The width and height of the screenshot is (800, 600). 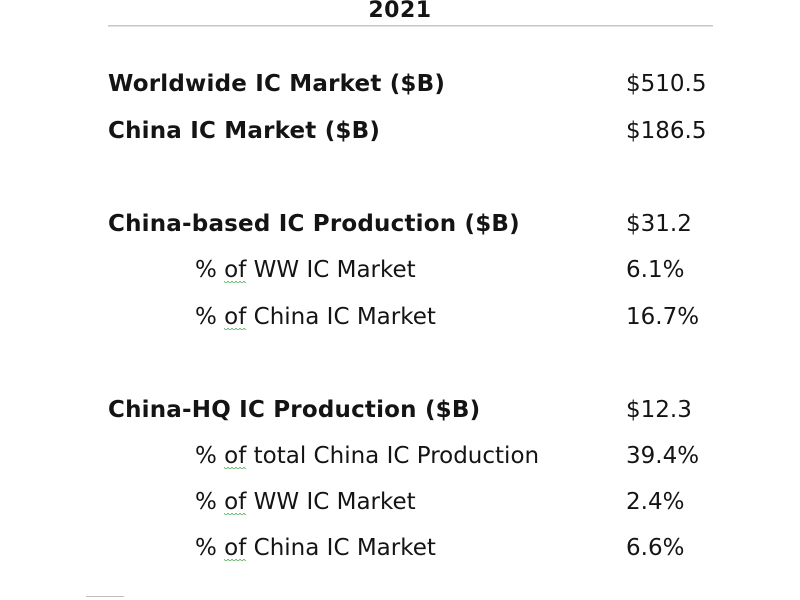 What do you see at coordinates (400, 131) in the screenshot?
I see `row-china-ic-market: China IC Market ($B) $186.5` at bounding box center [400, 131].